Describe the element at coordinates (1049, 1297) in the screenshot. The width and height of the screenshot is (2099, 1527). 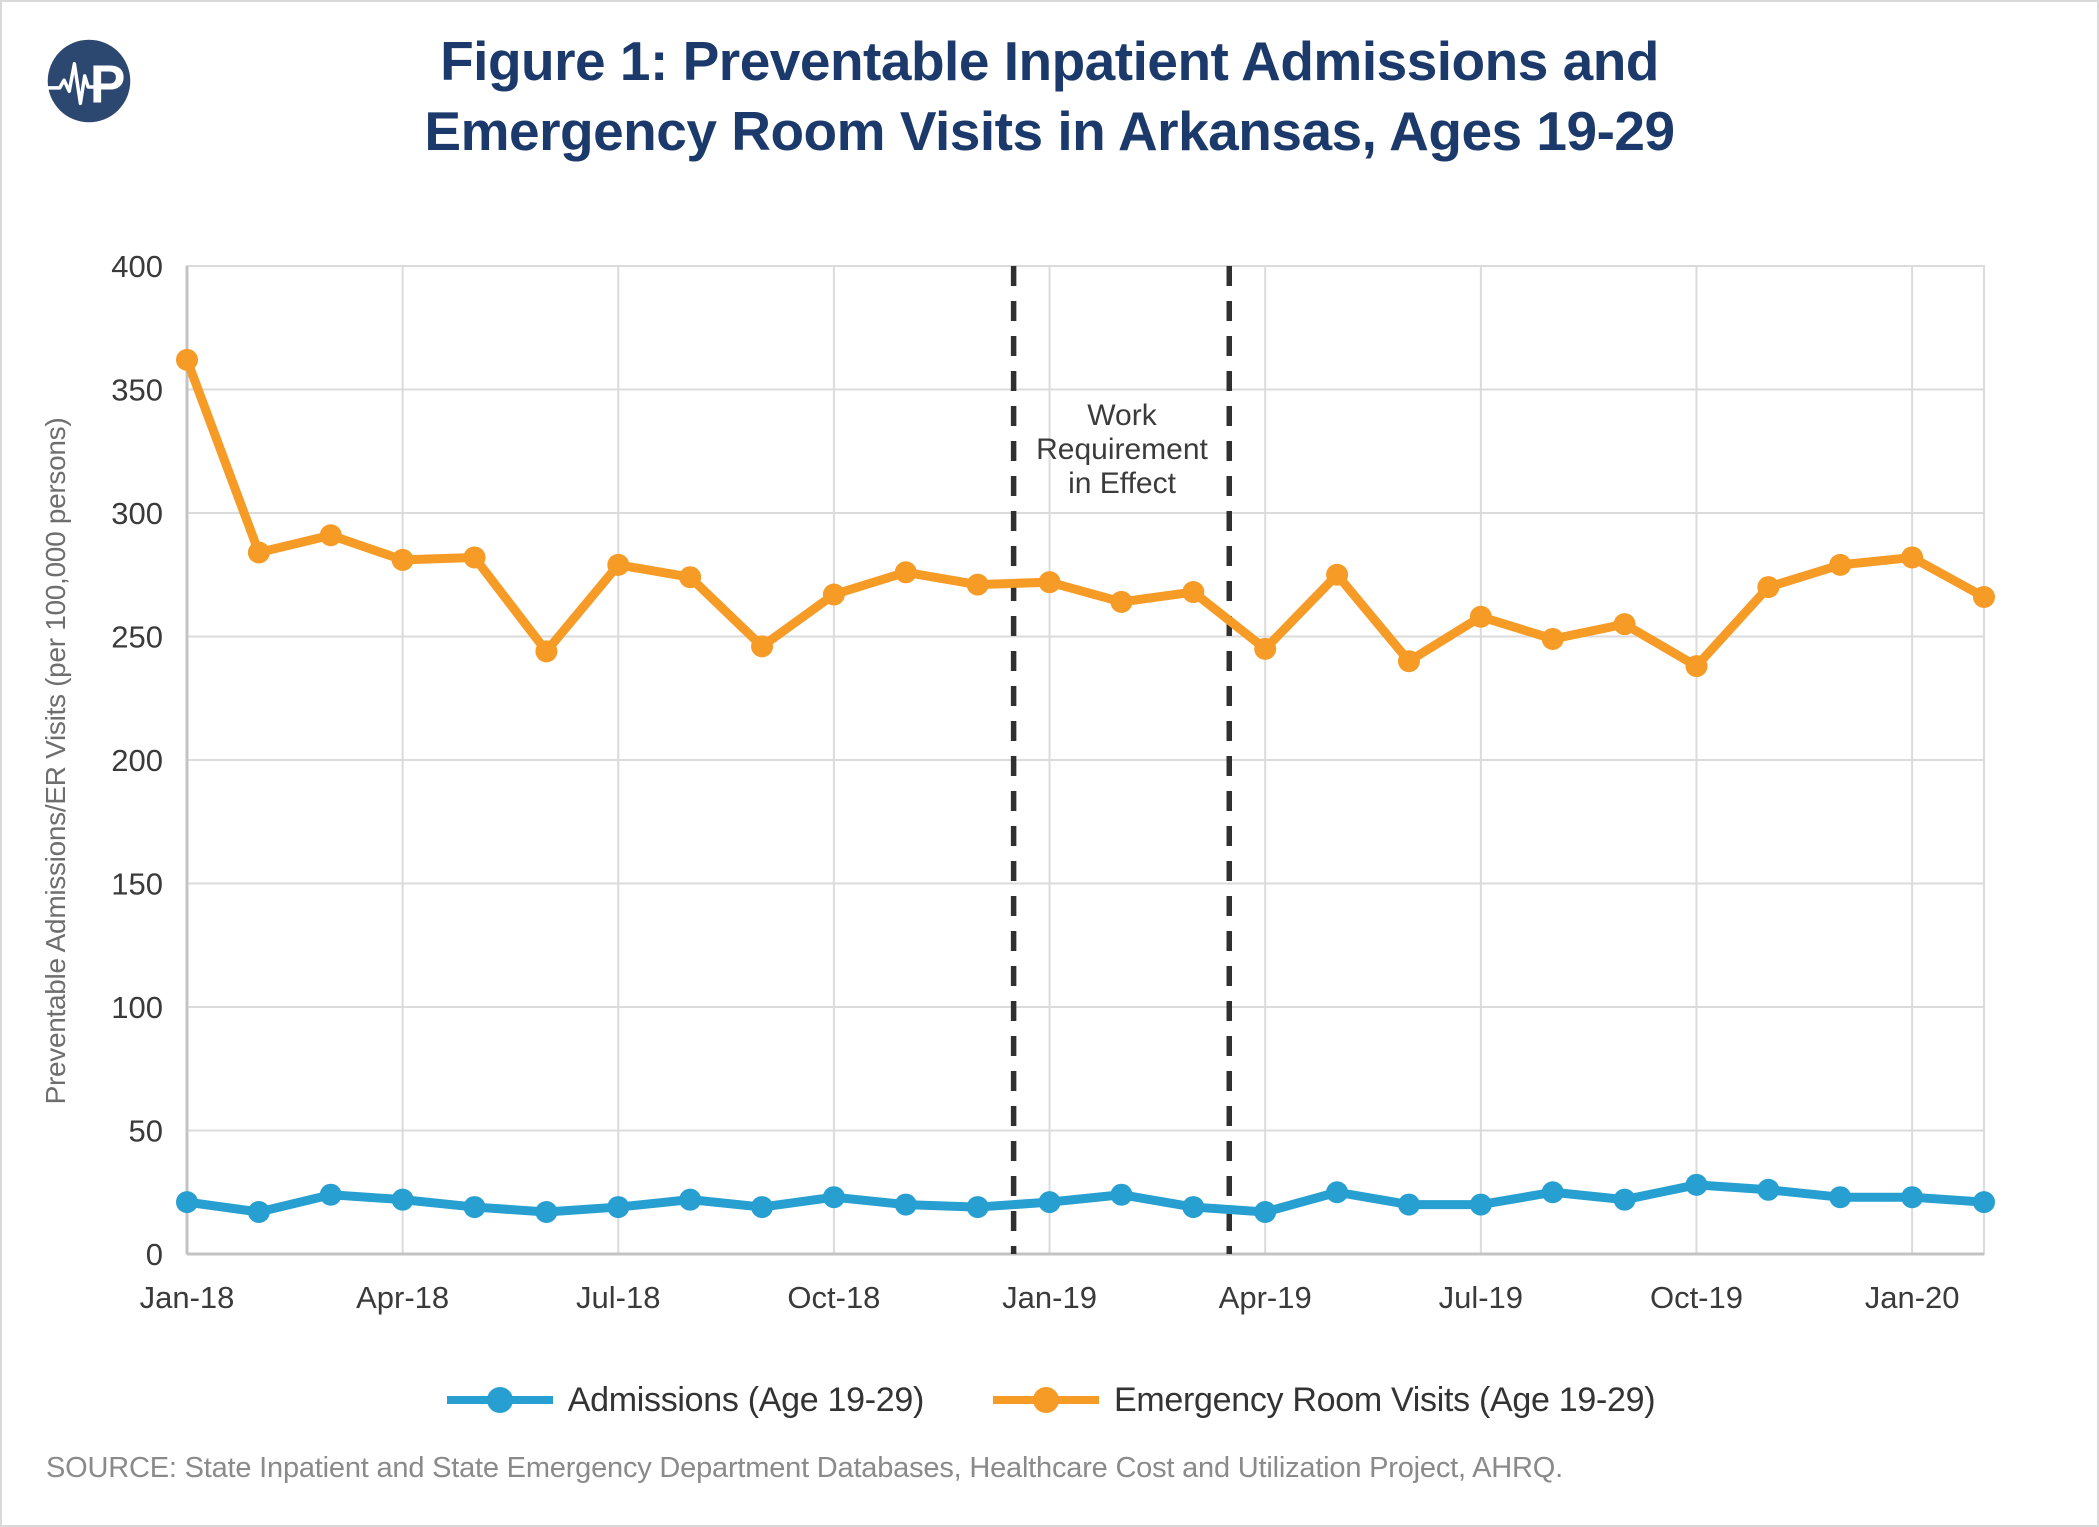
I see `x-tick-label: Jan-19` at that location.